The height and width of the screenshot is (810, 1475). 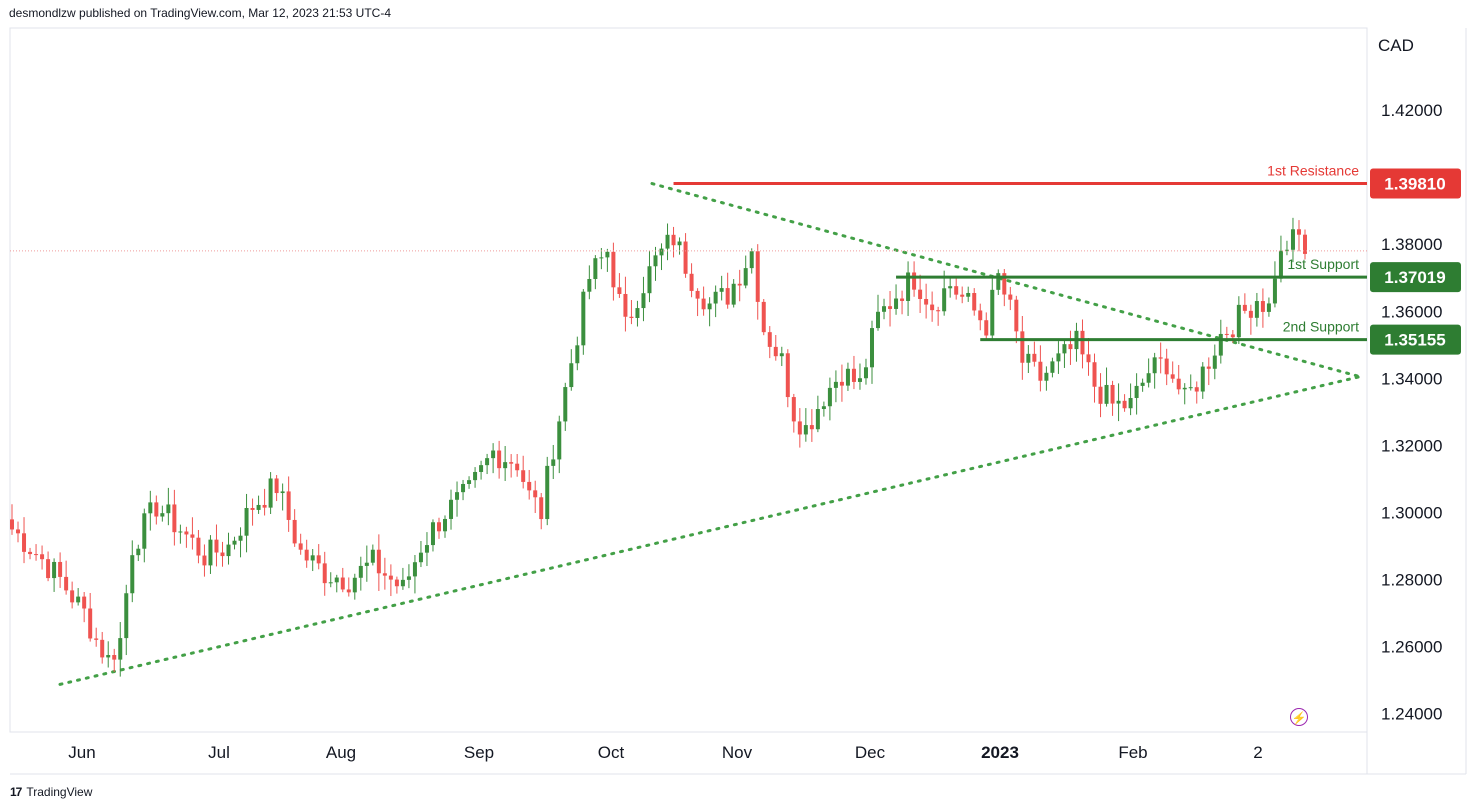 What do you see at coordinates (1000, 752) in the screenshot?
I see `x-tick-label: 2023` at bounding box center [1000, 752].